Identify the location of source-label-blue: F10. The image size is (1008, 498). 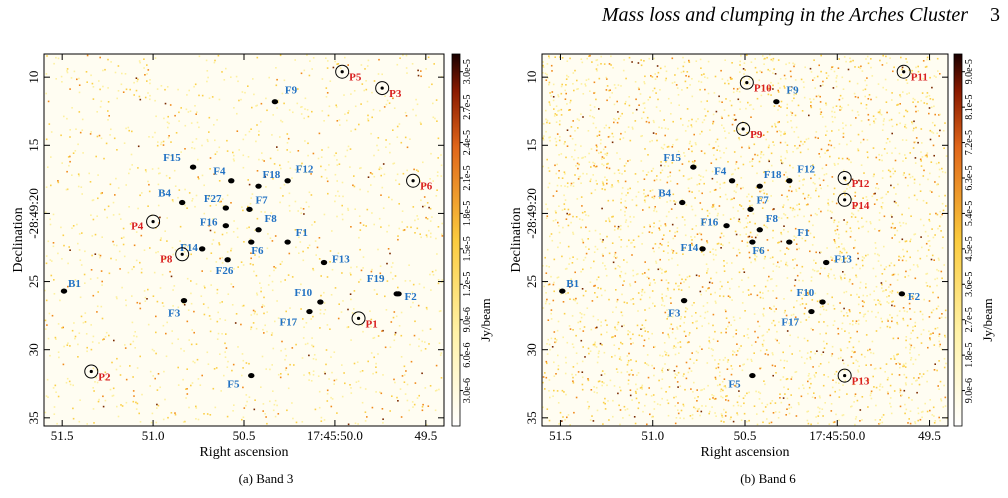
(303, 293).